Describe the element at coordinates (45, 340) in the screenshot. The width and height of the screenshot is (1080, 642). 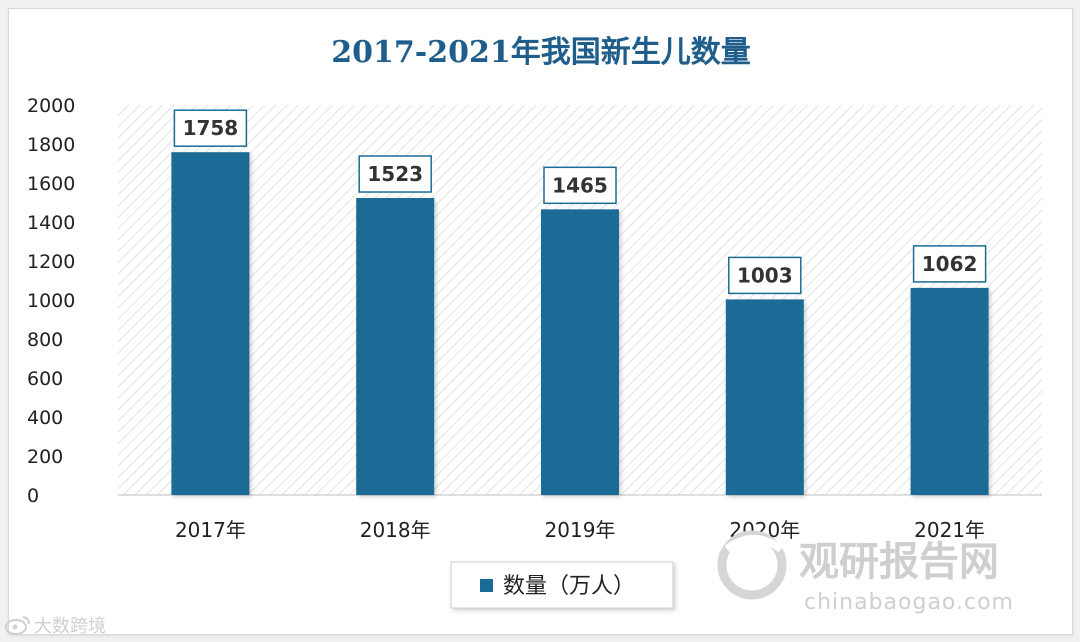
I see `y-tick-label: 800` at that location.